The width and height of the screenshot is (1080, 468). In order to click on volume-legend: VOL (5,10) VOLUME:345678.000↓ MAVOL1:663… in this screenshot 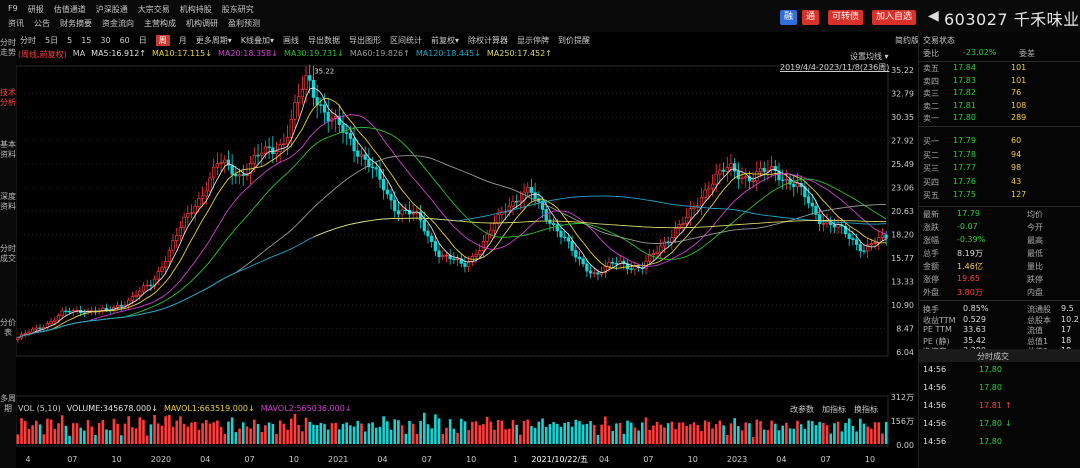, I will do `click(185, 408)`.